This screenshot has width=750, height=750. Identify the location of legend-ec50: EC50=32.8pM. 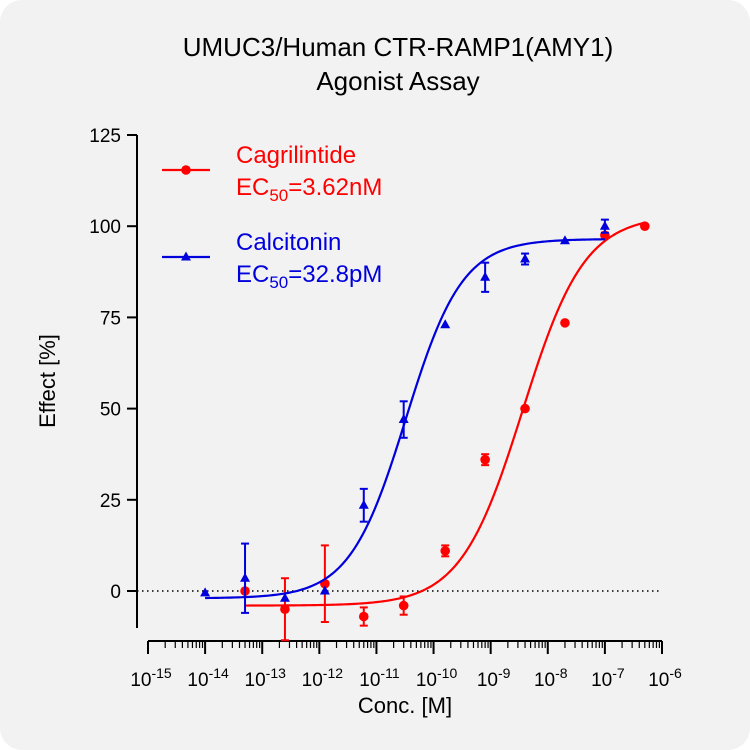
(309, 276).